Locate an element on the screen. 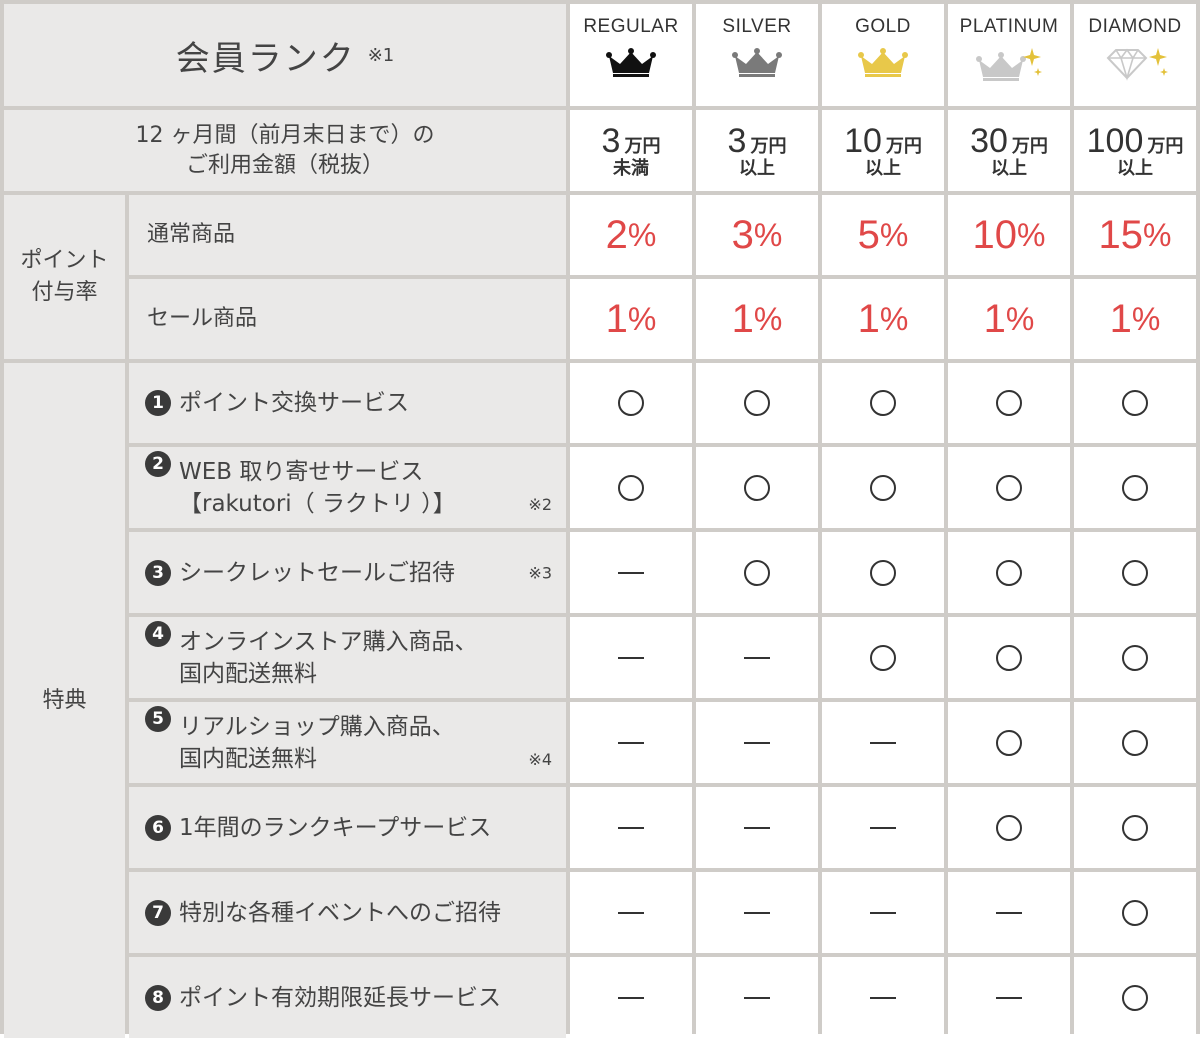 The width and height of the screenshot is (1200, 1038). amount-gold: 10 万円 以上 is located at coordinates (883, 150).